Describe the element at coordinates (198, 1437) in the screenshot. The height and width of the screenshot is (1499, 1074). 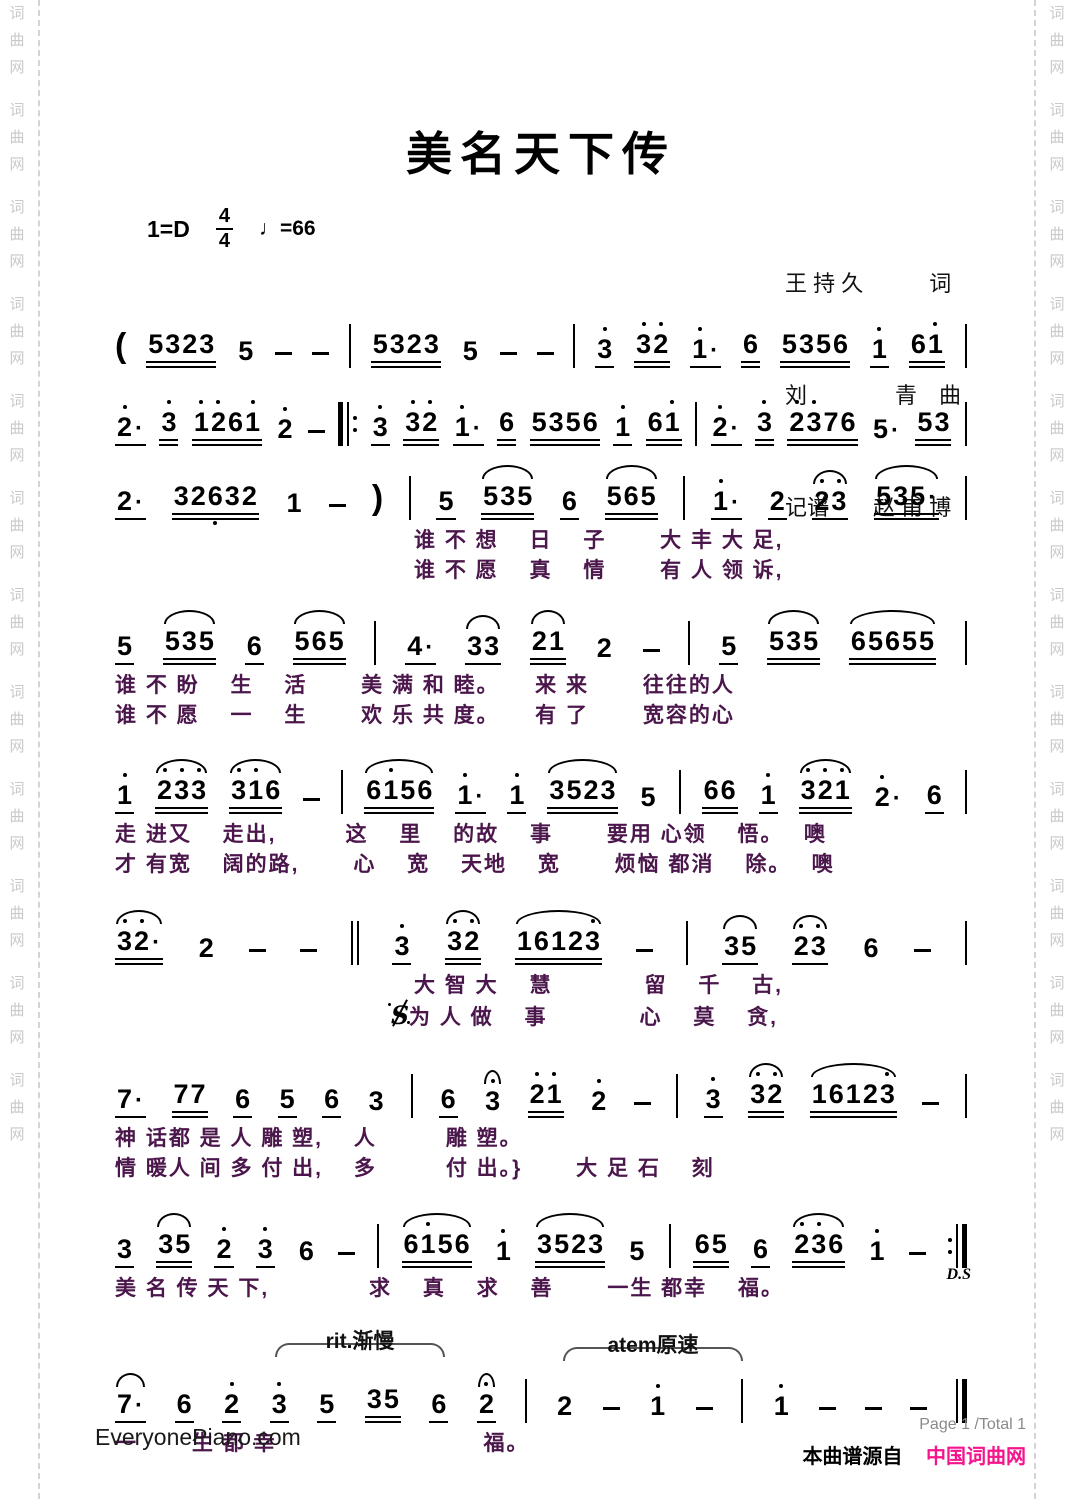
I see `footer-site-link: EveryonePiano.com` at that location.